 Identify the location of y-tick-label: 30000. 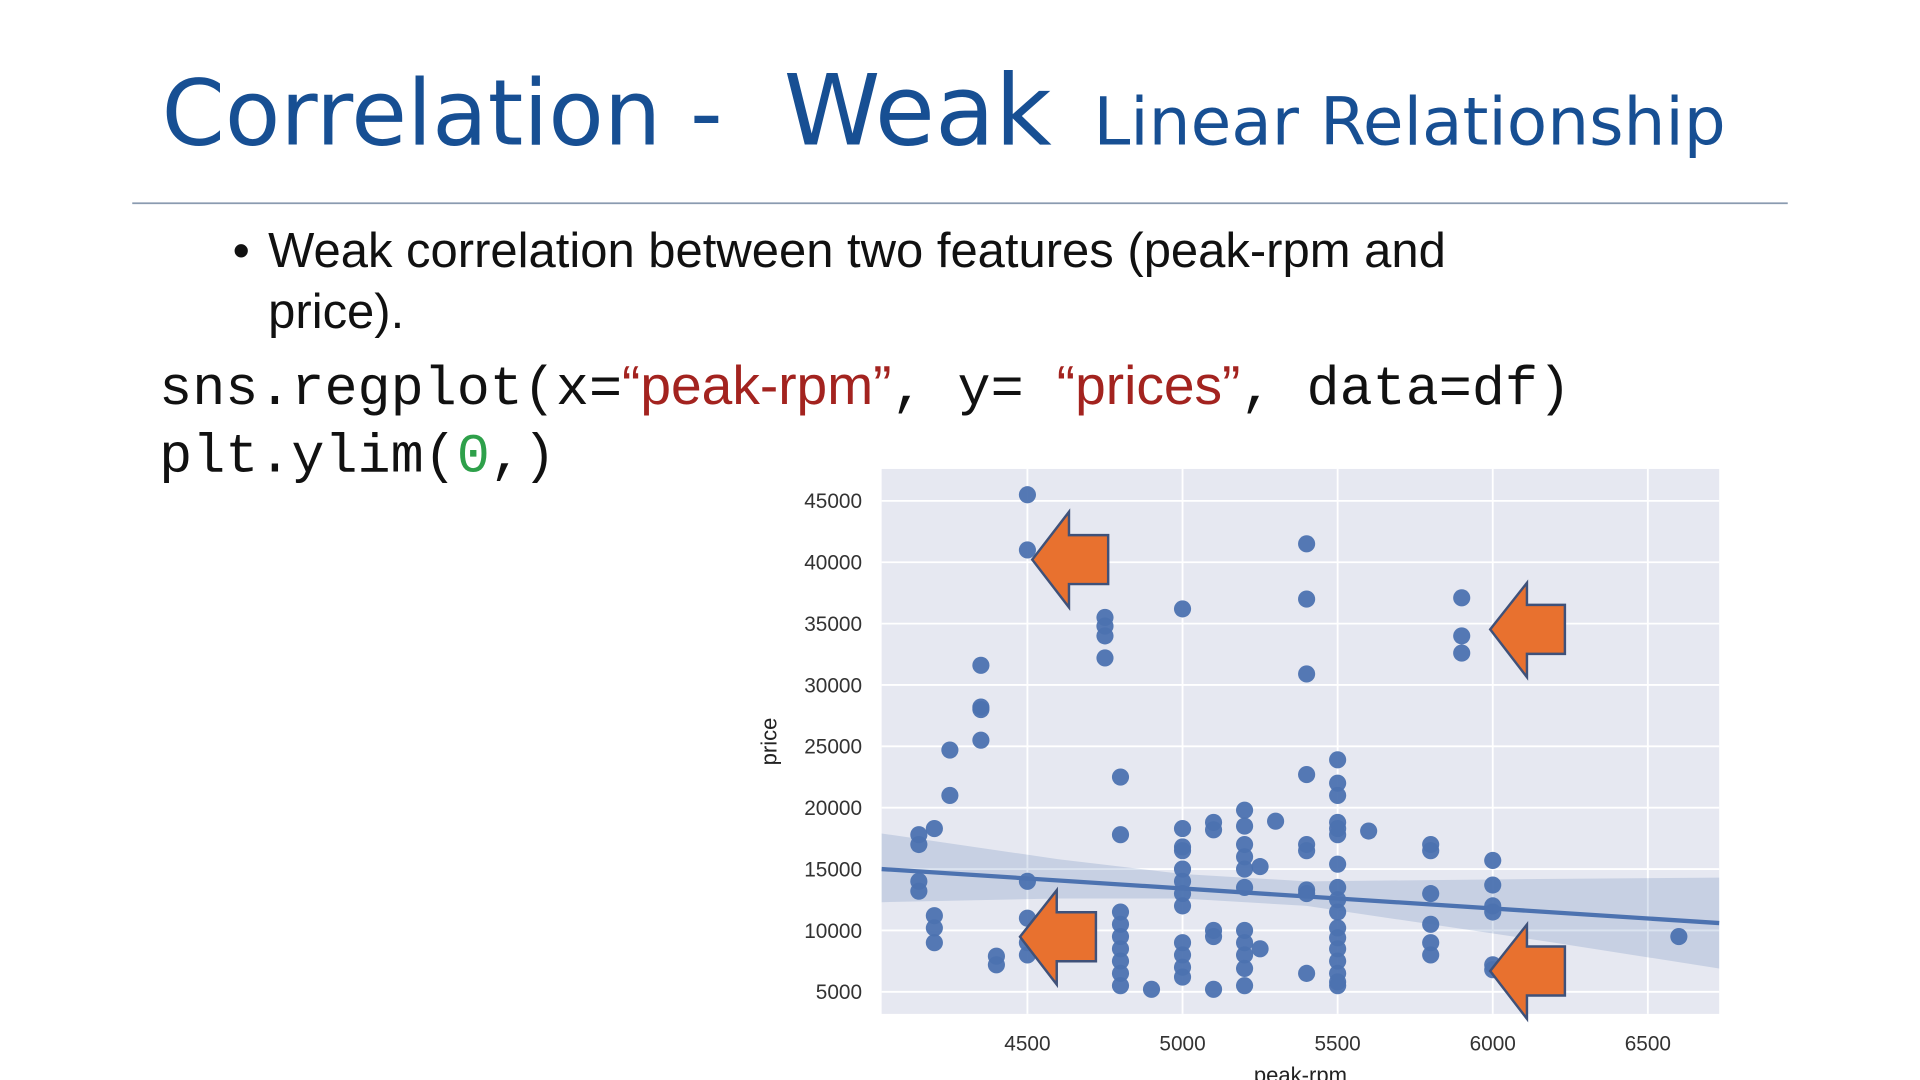
(833, 685).